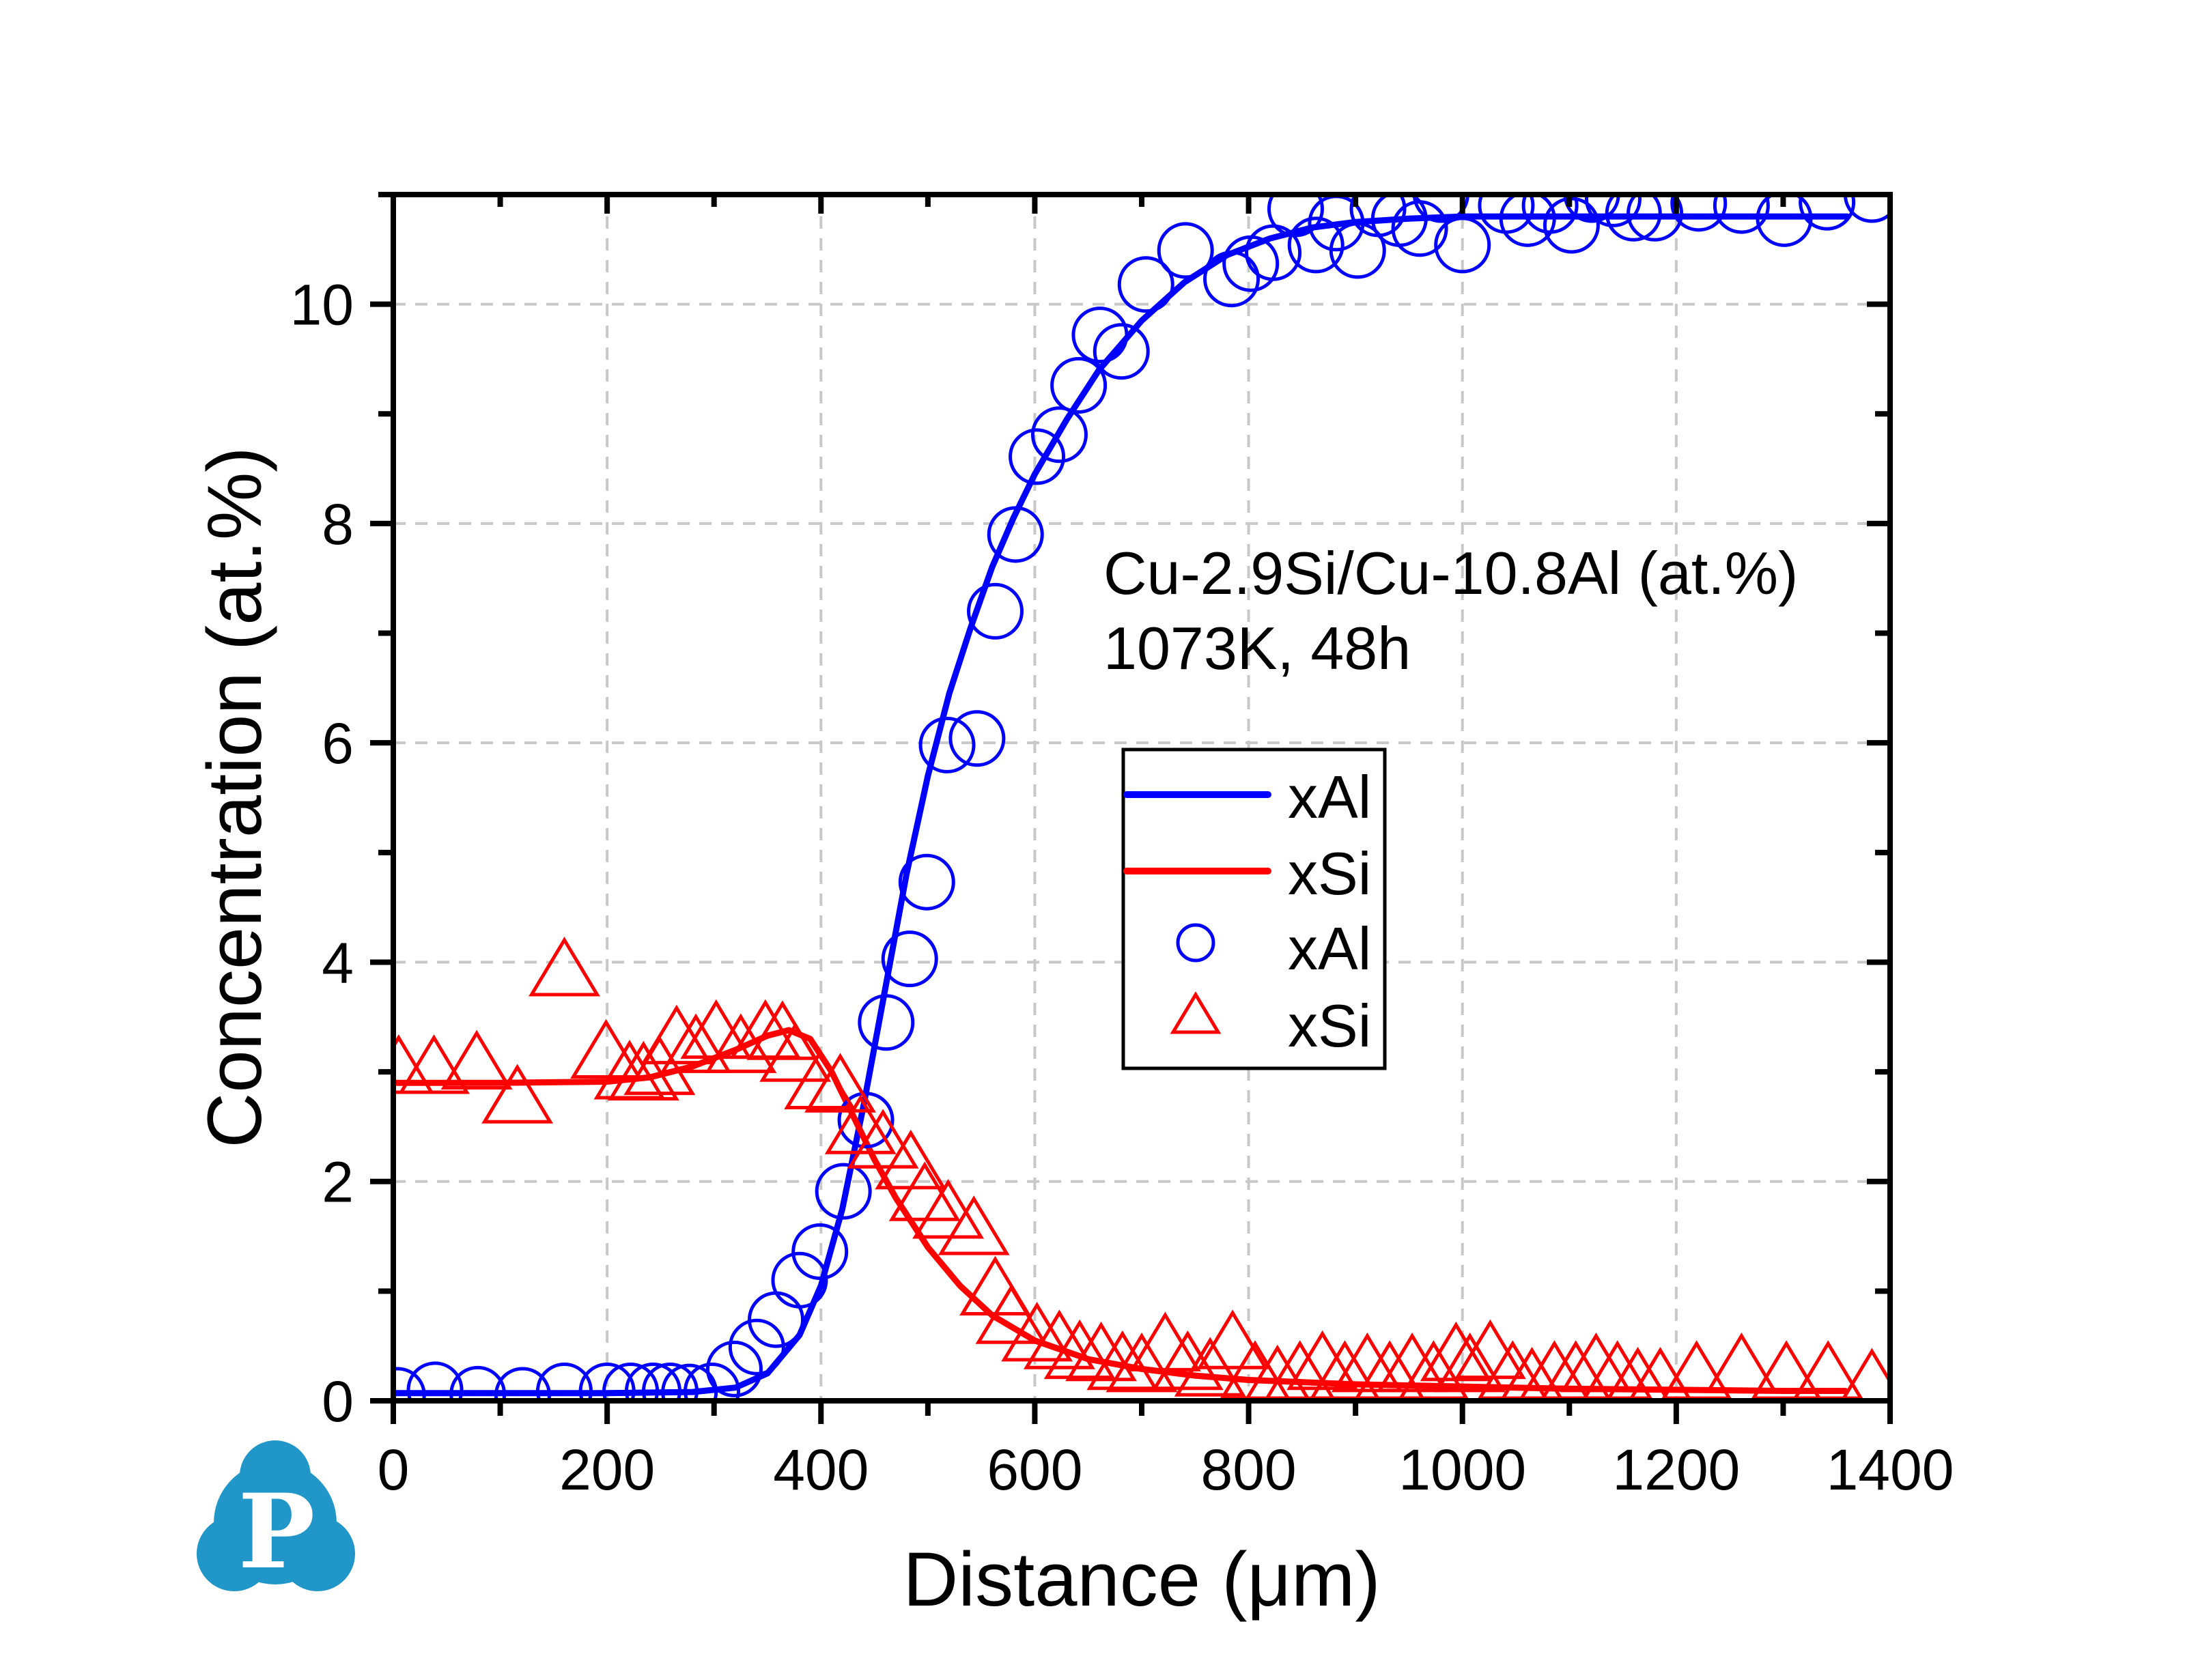 The width and height of the screenshot is (2196, 1680). What do you see at coordinates (394, 1470) in the screenshot?
I see `x-tick-label: 0` at bounding box center [394, 1470].